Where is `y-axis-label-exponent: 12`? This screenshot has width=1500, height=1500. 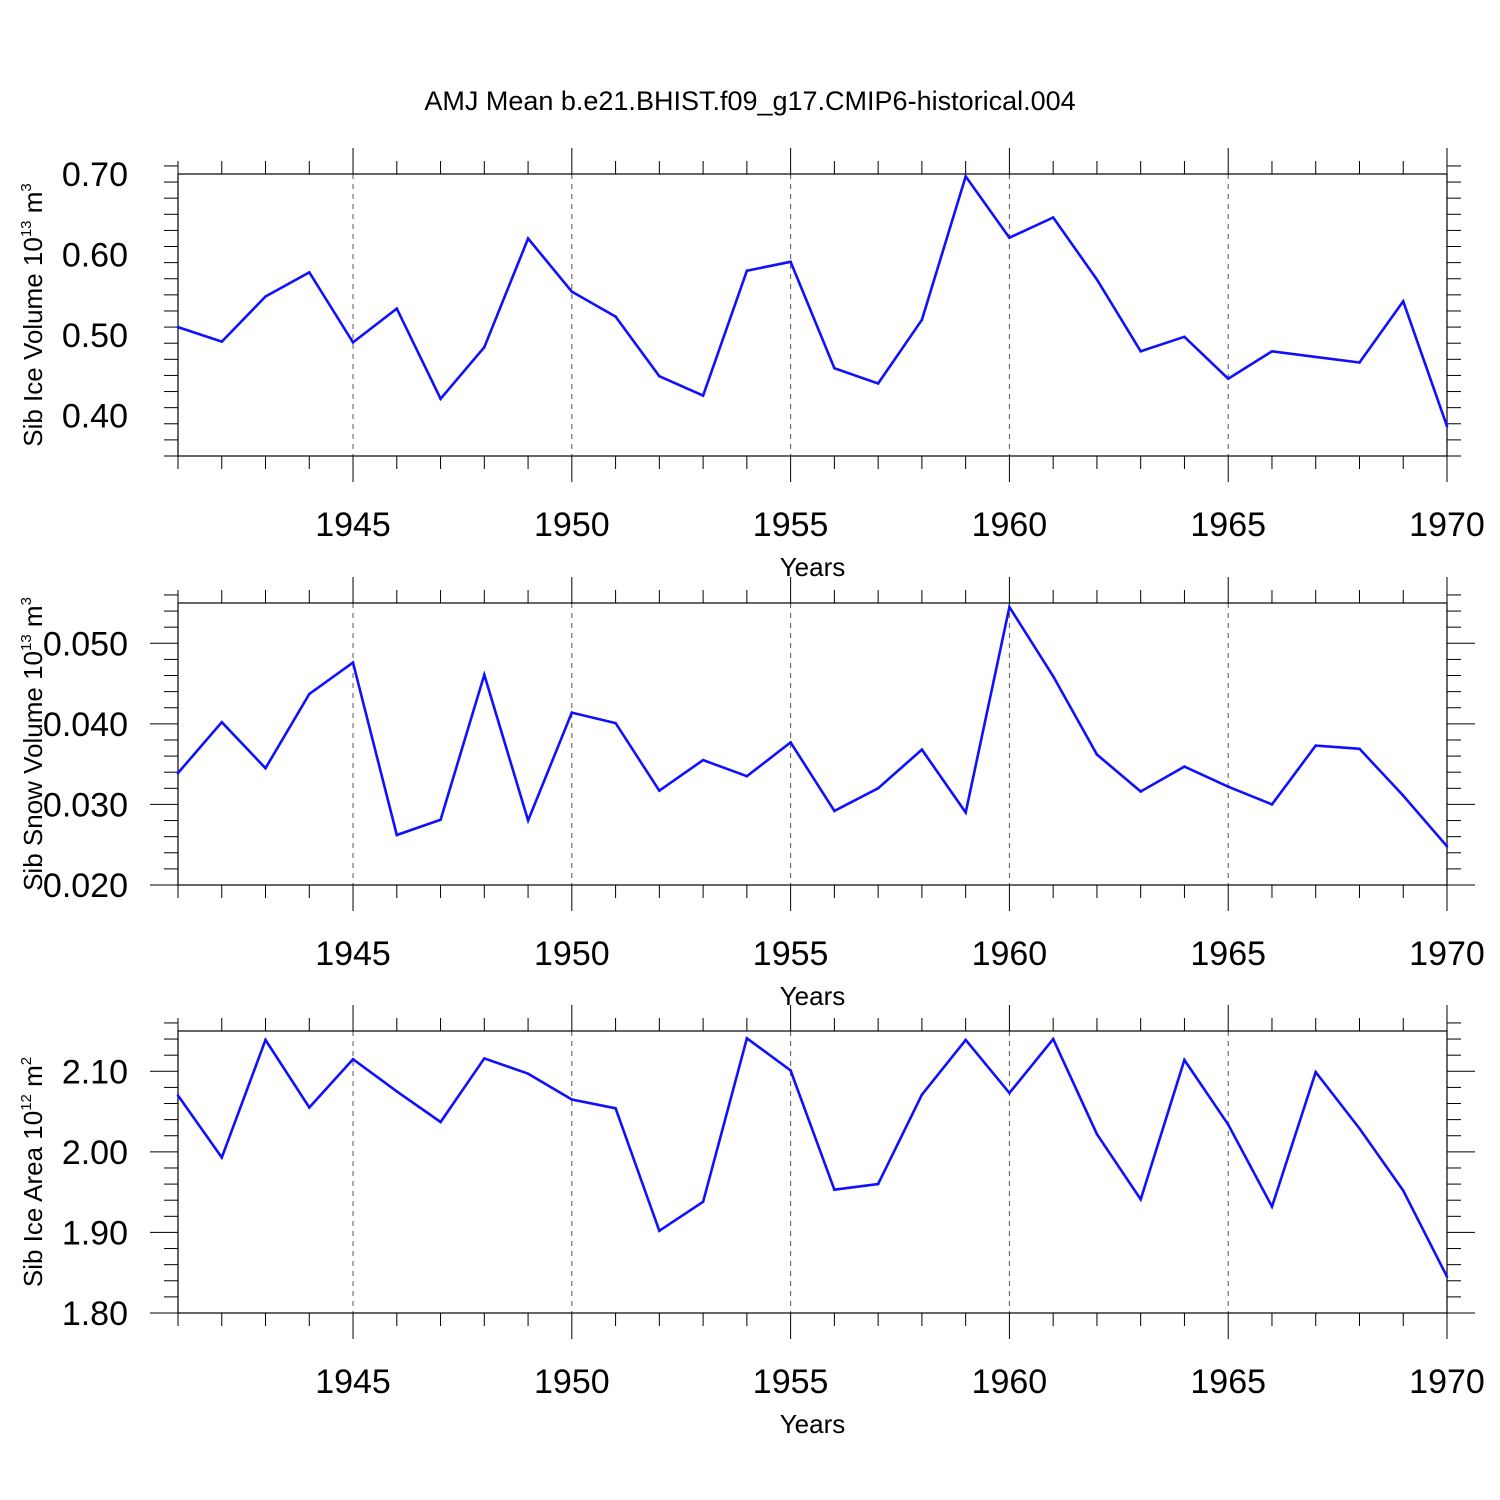 y-axis-label-exponent: 12 is located at coordinates (26, 1102).